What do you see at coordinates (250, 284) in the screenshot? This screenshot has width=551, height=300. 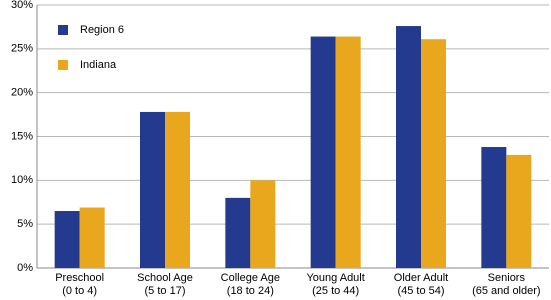 I see `x-tick-label: College Age (18 to 24)` at bounding box center [250, 284].